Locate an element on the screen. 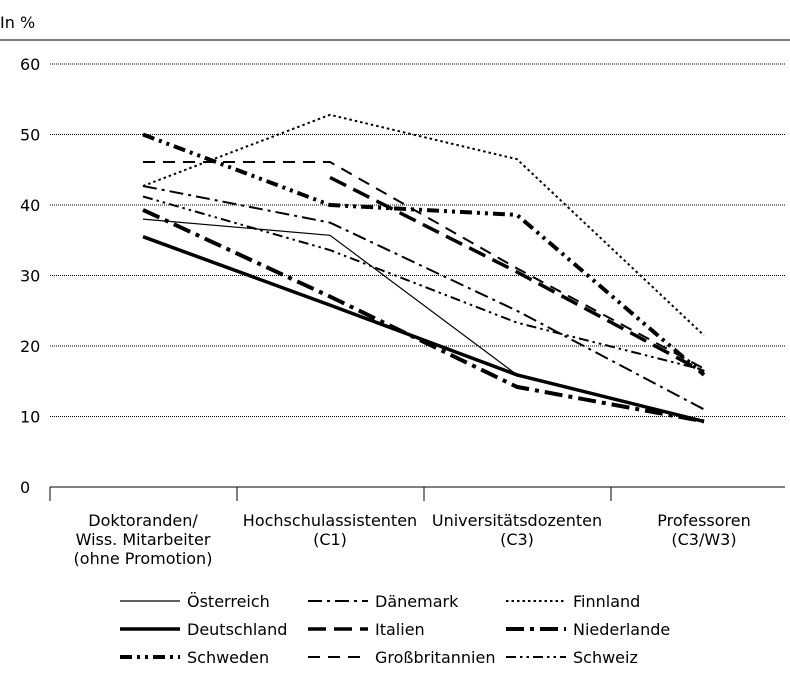 The width and height of the screenshot is (790, 682). legend-label: Großbritannien is located at coordinates (435, 657).